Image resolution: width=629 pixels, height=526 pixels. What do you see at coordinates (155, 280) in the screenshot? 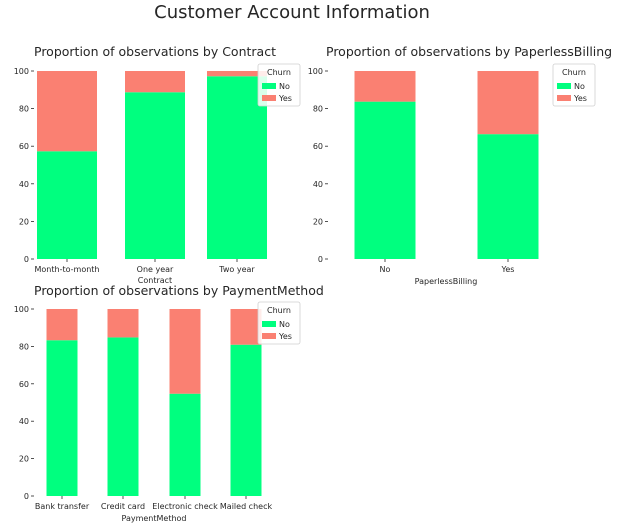
I see `x-axis-label: Contract` at bounding box center [155, 280].